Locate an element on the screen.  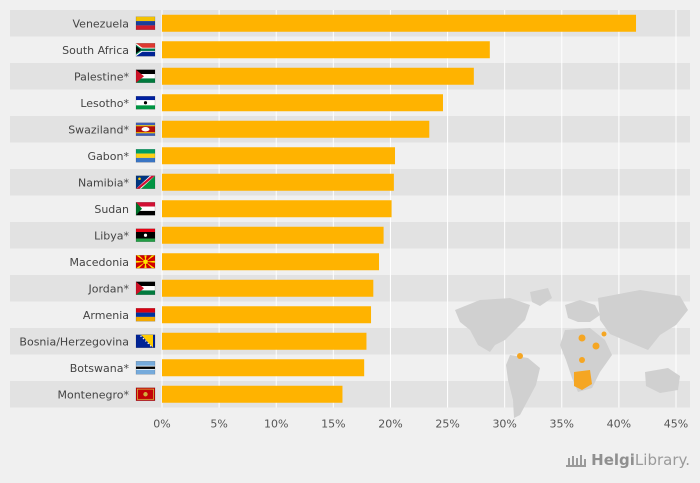
map-highlight-libya is located at coordinates (582, 338).